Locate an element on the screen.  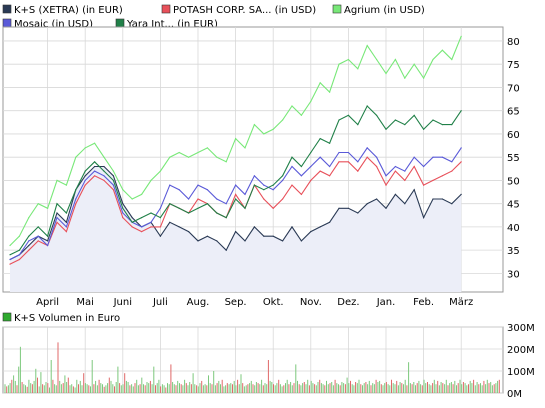
volume-legend-label: K+S Volumen in Euro is located at coordinates (67, 318).